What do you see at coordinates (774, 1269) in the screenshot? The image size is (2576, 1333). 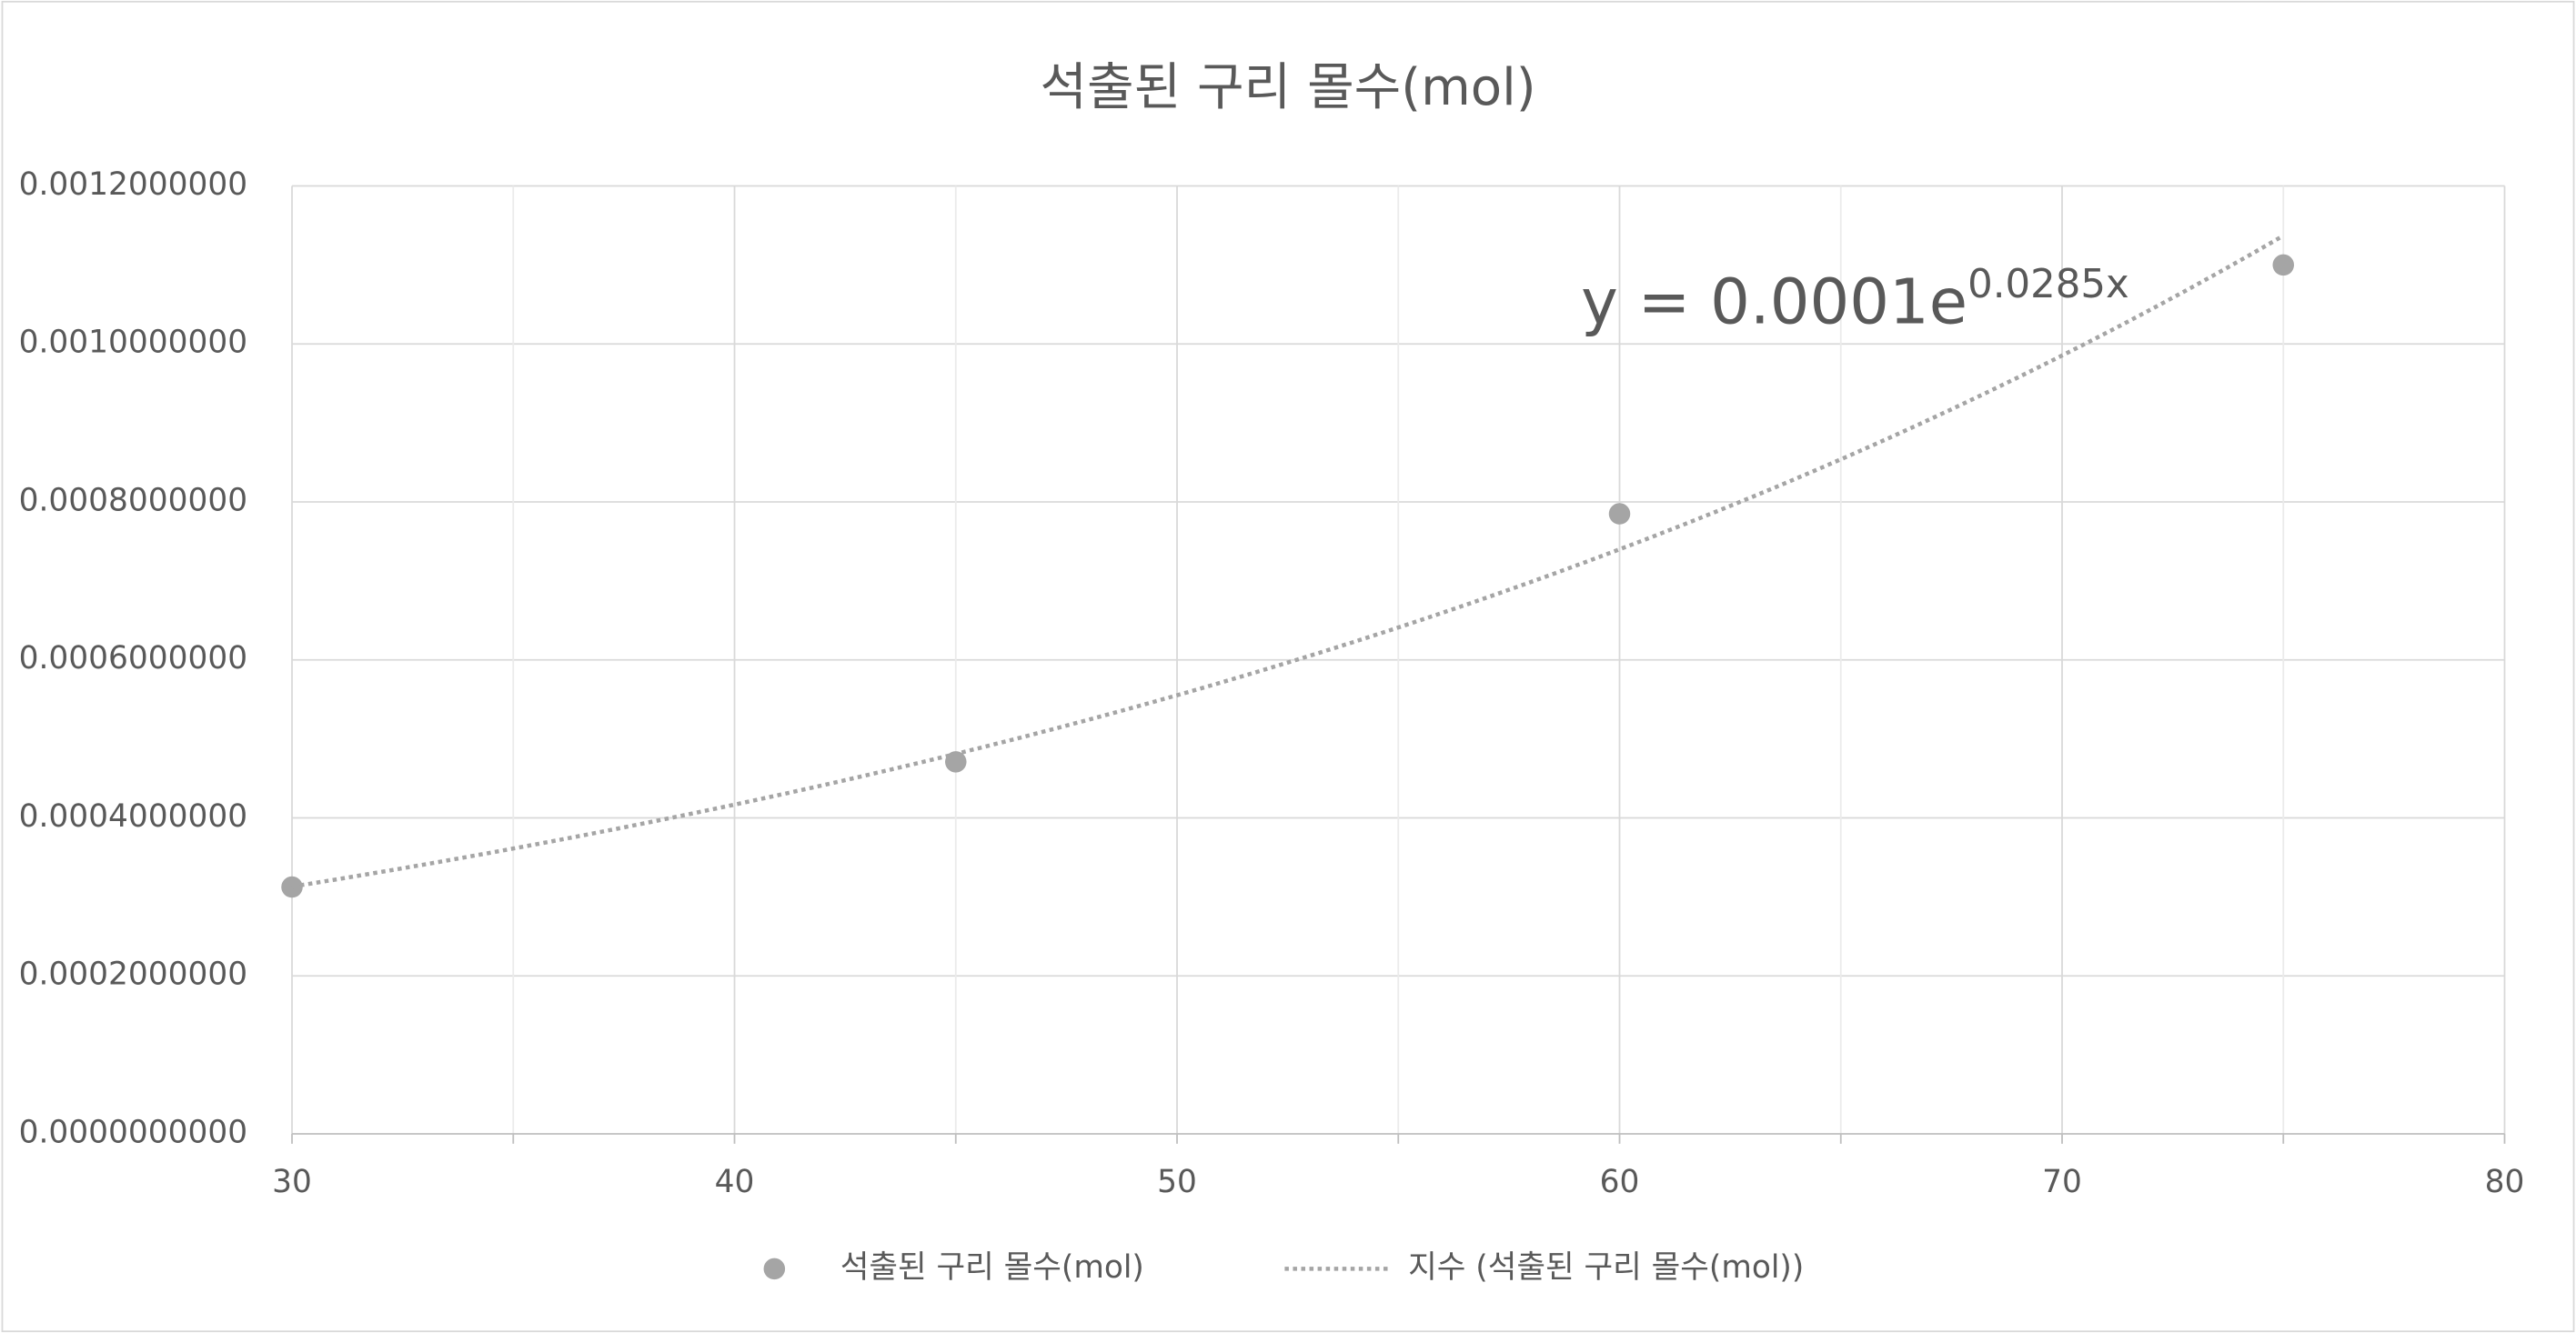 I see `legend-marker` at bounding box center [774, 1269].